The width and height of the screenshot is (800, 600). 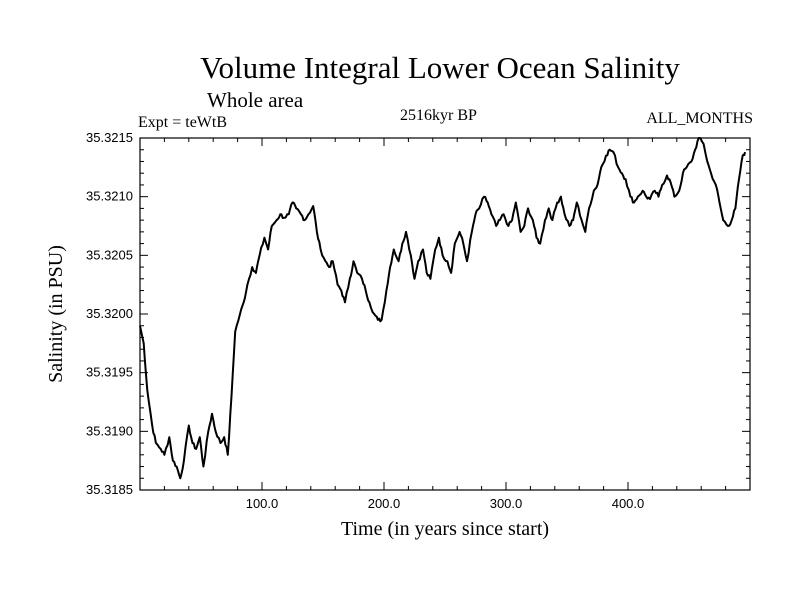 I want to click on period-label: 2516kyr BP, so click(x=438, y=115).